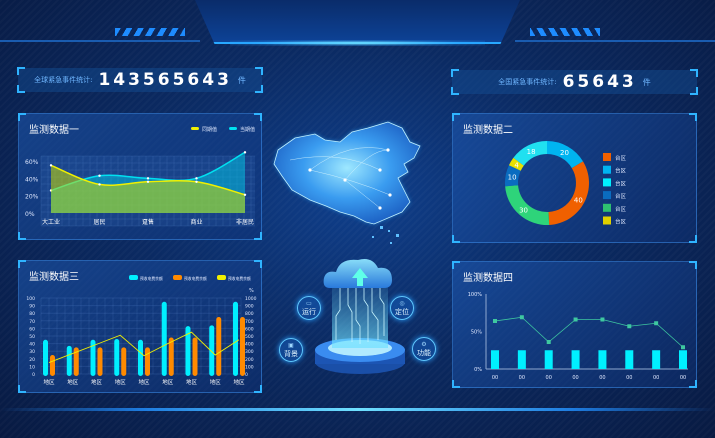 The width and height of the screenshot is (715, 438). I want to click on china-map, so click(347, 182).